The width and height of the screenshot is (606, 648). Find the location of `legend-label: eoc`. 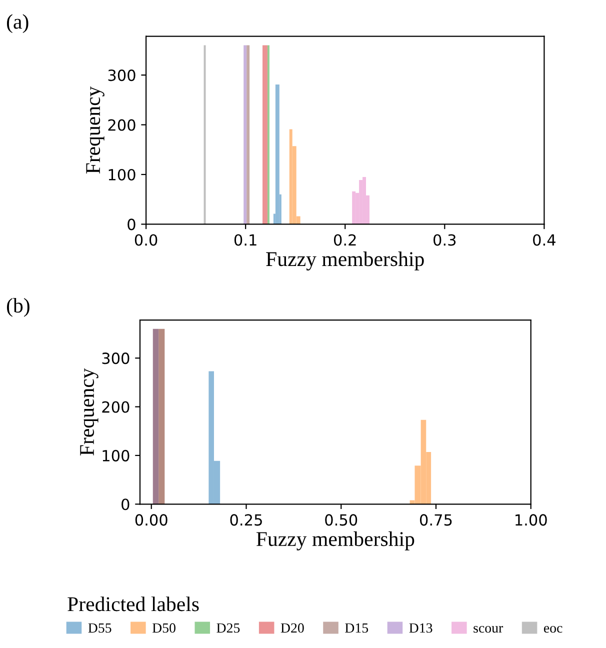

legend-label: eoc is located at coordinates (553, 629).